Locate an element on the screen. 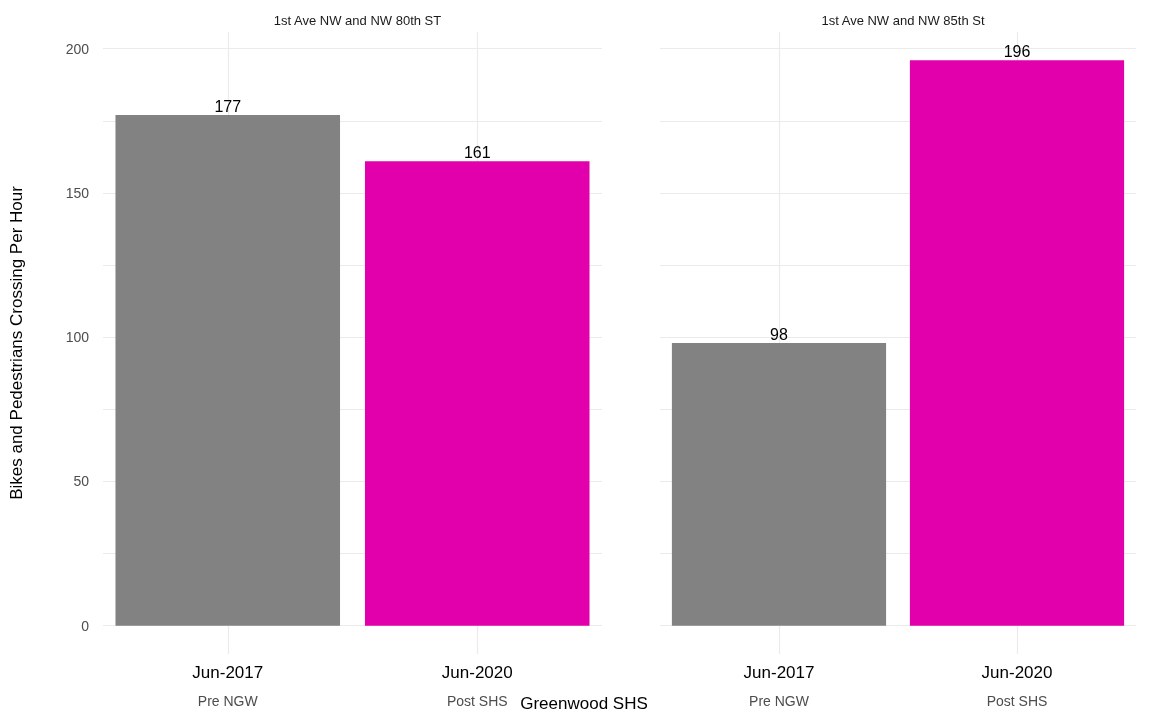 Image resolution: width=1168 pixels, height=716 pixels. data-label: 98 is located at coordinates (779, 334).